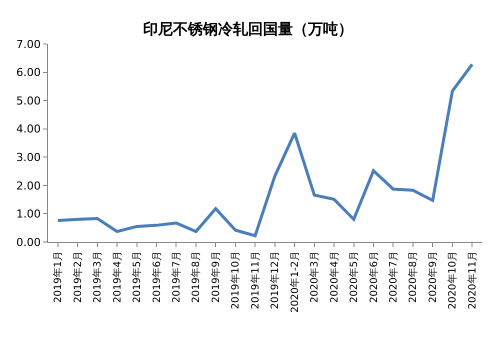 The height and width of the screenshot is (338, 496). I want to click on x-tick-label: 2020年1-2月, so click(294, 282).